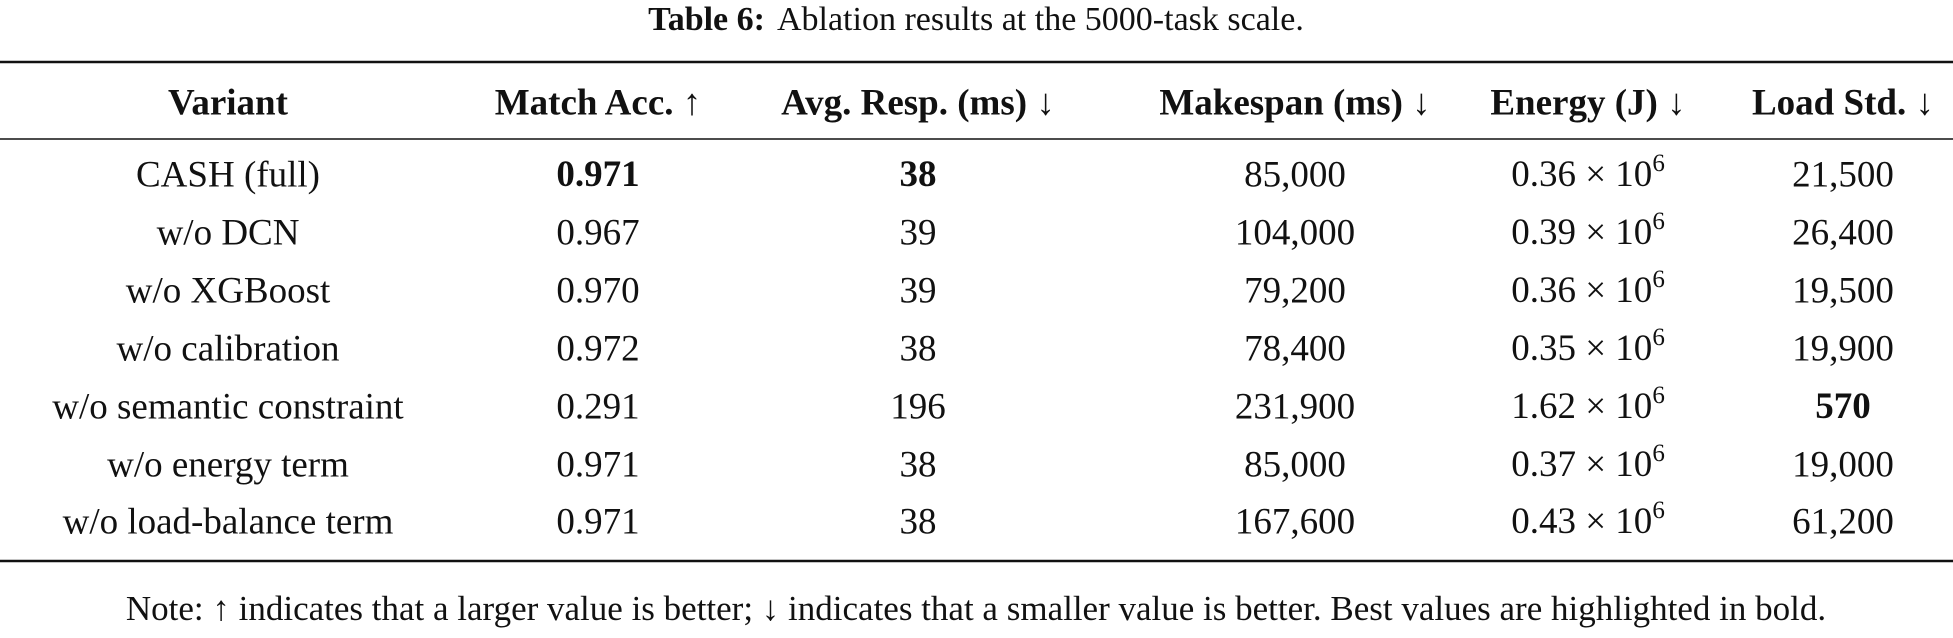  Describe the element at coordinates (1843, 174) in the screenshot. I see `cell: 21,500` at that location.